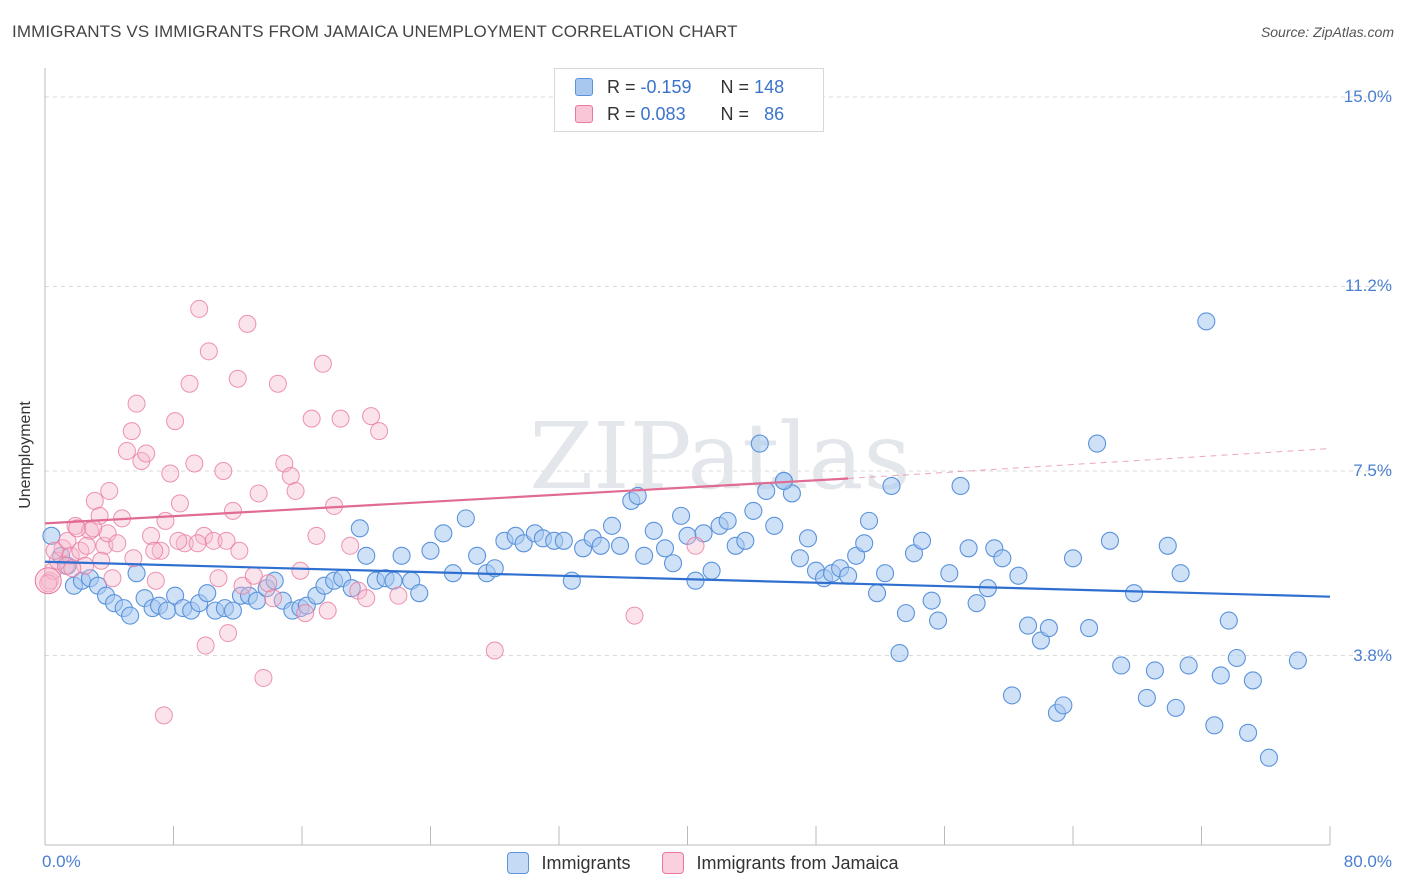 This screenshot has width=1406, height=892. Describe the element at coordinates (1367, 96) in the screenshot. I see `y-tick-label: 15.0%` at that location.